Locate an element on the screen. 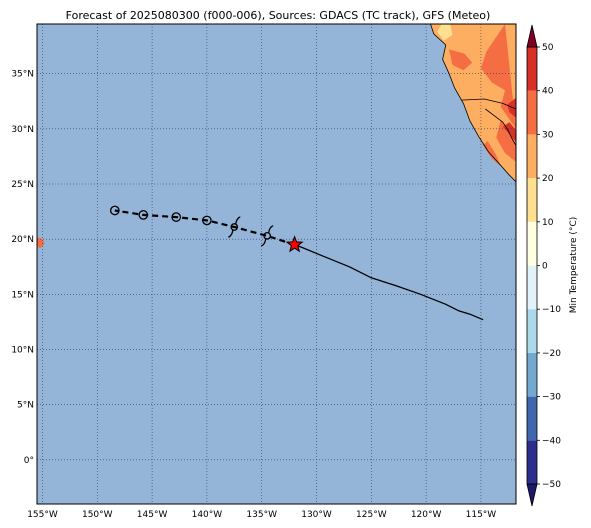 This screenshot has height=528, width=591. longitude-tick-label: 130°W is located at coordinates (316, 515).